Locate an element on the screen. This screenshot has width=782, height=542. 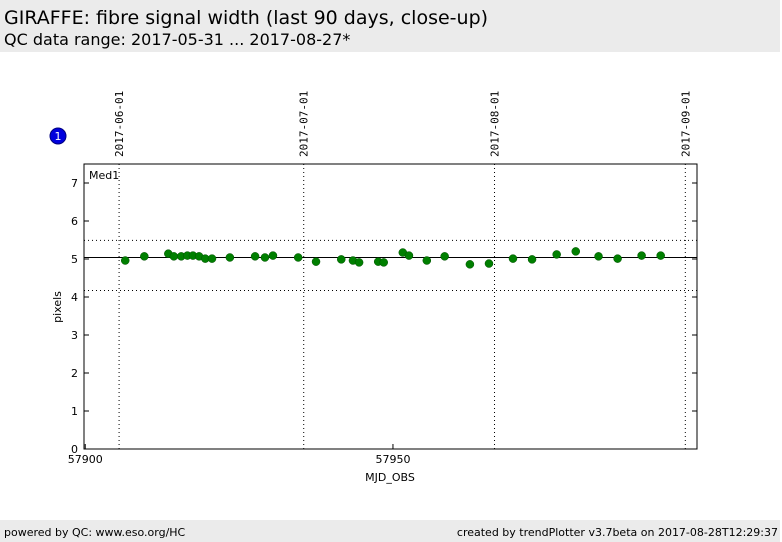
x-tick-label: 57900 is located at coordinates (85, 459).